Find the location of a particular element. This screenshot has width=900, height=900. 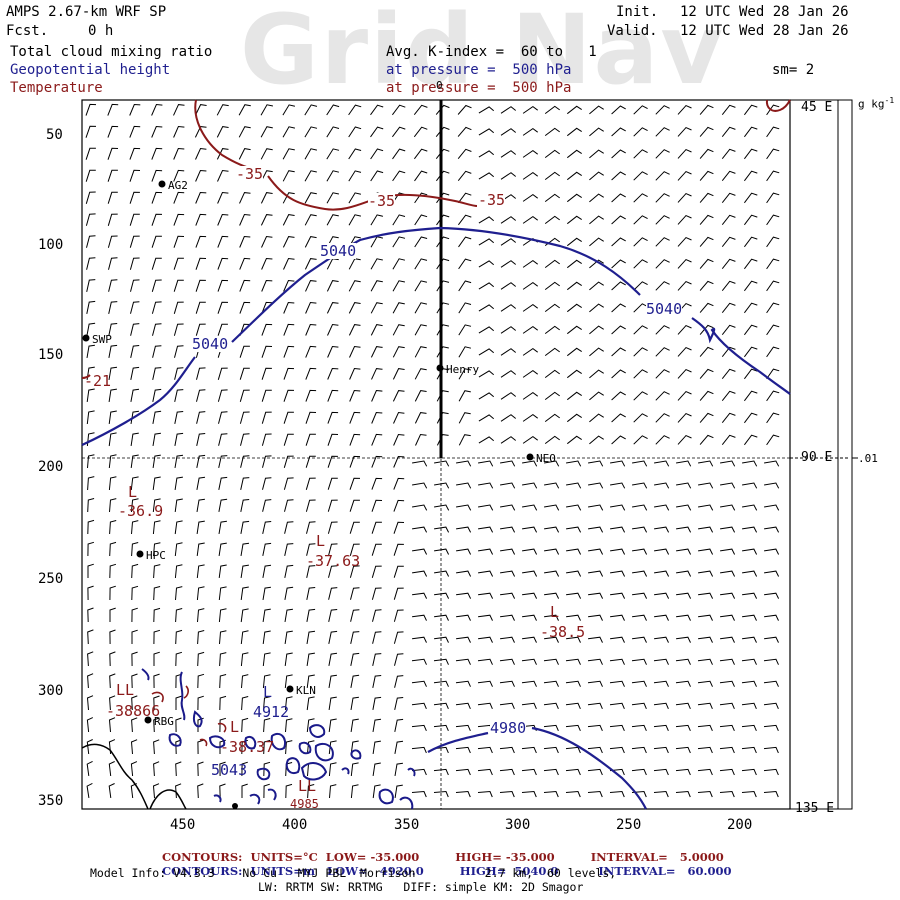

station-label: KLN is located at coordinates (306, 690).